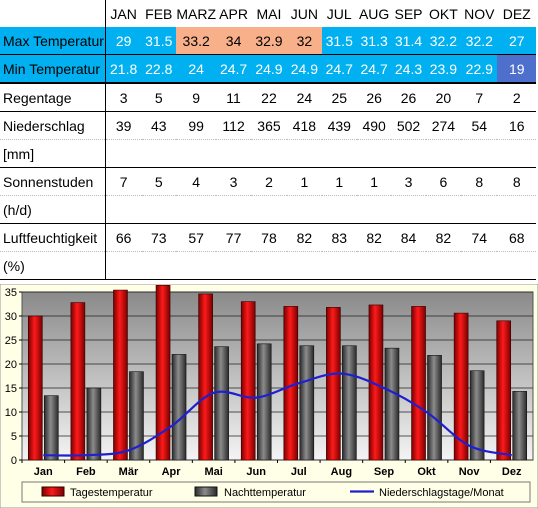 This screenshot has width=538, height=508. I want to click on table-cell: 22.9, so click(479, 69).